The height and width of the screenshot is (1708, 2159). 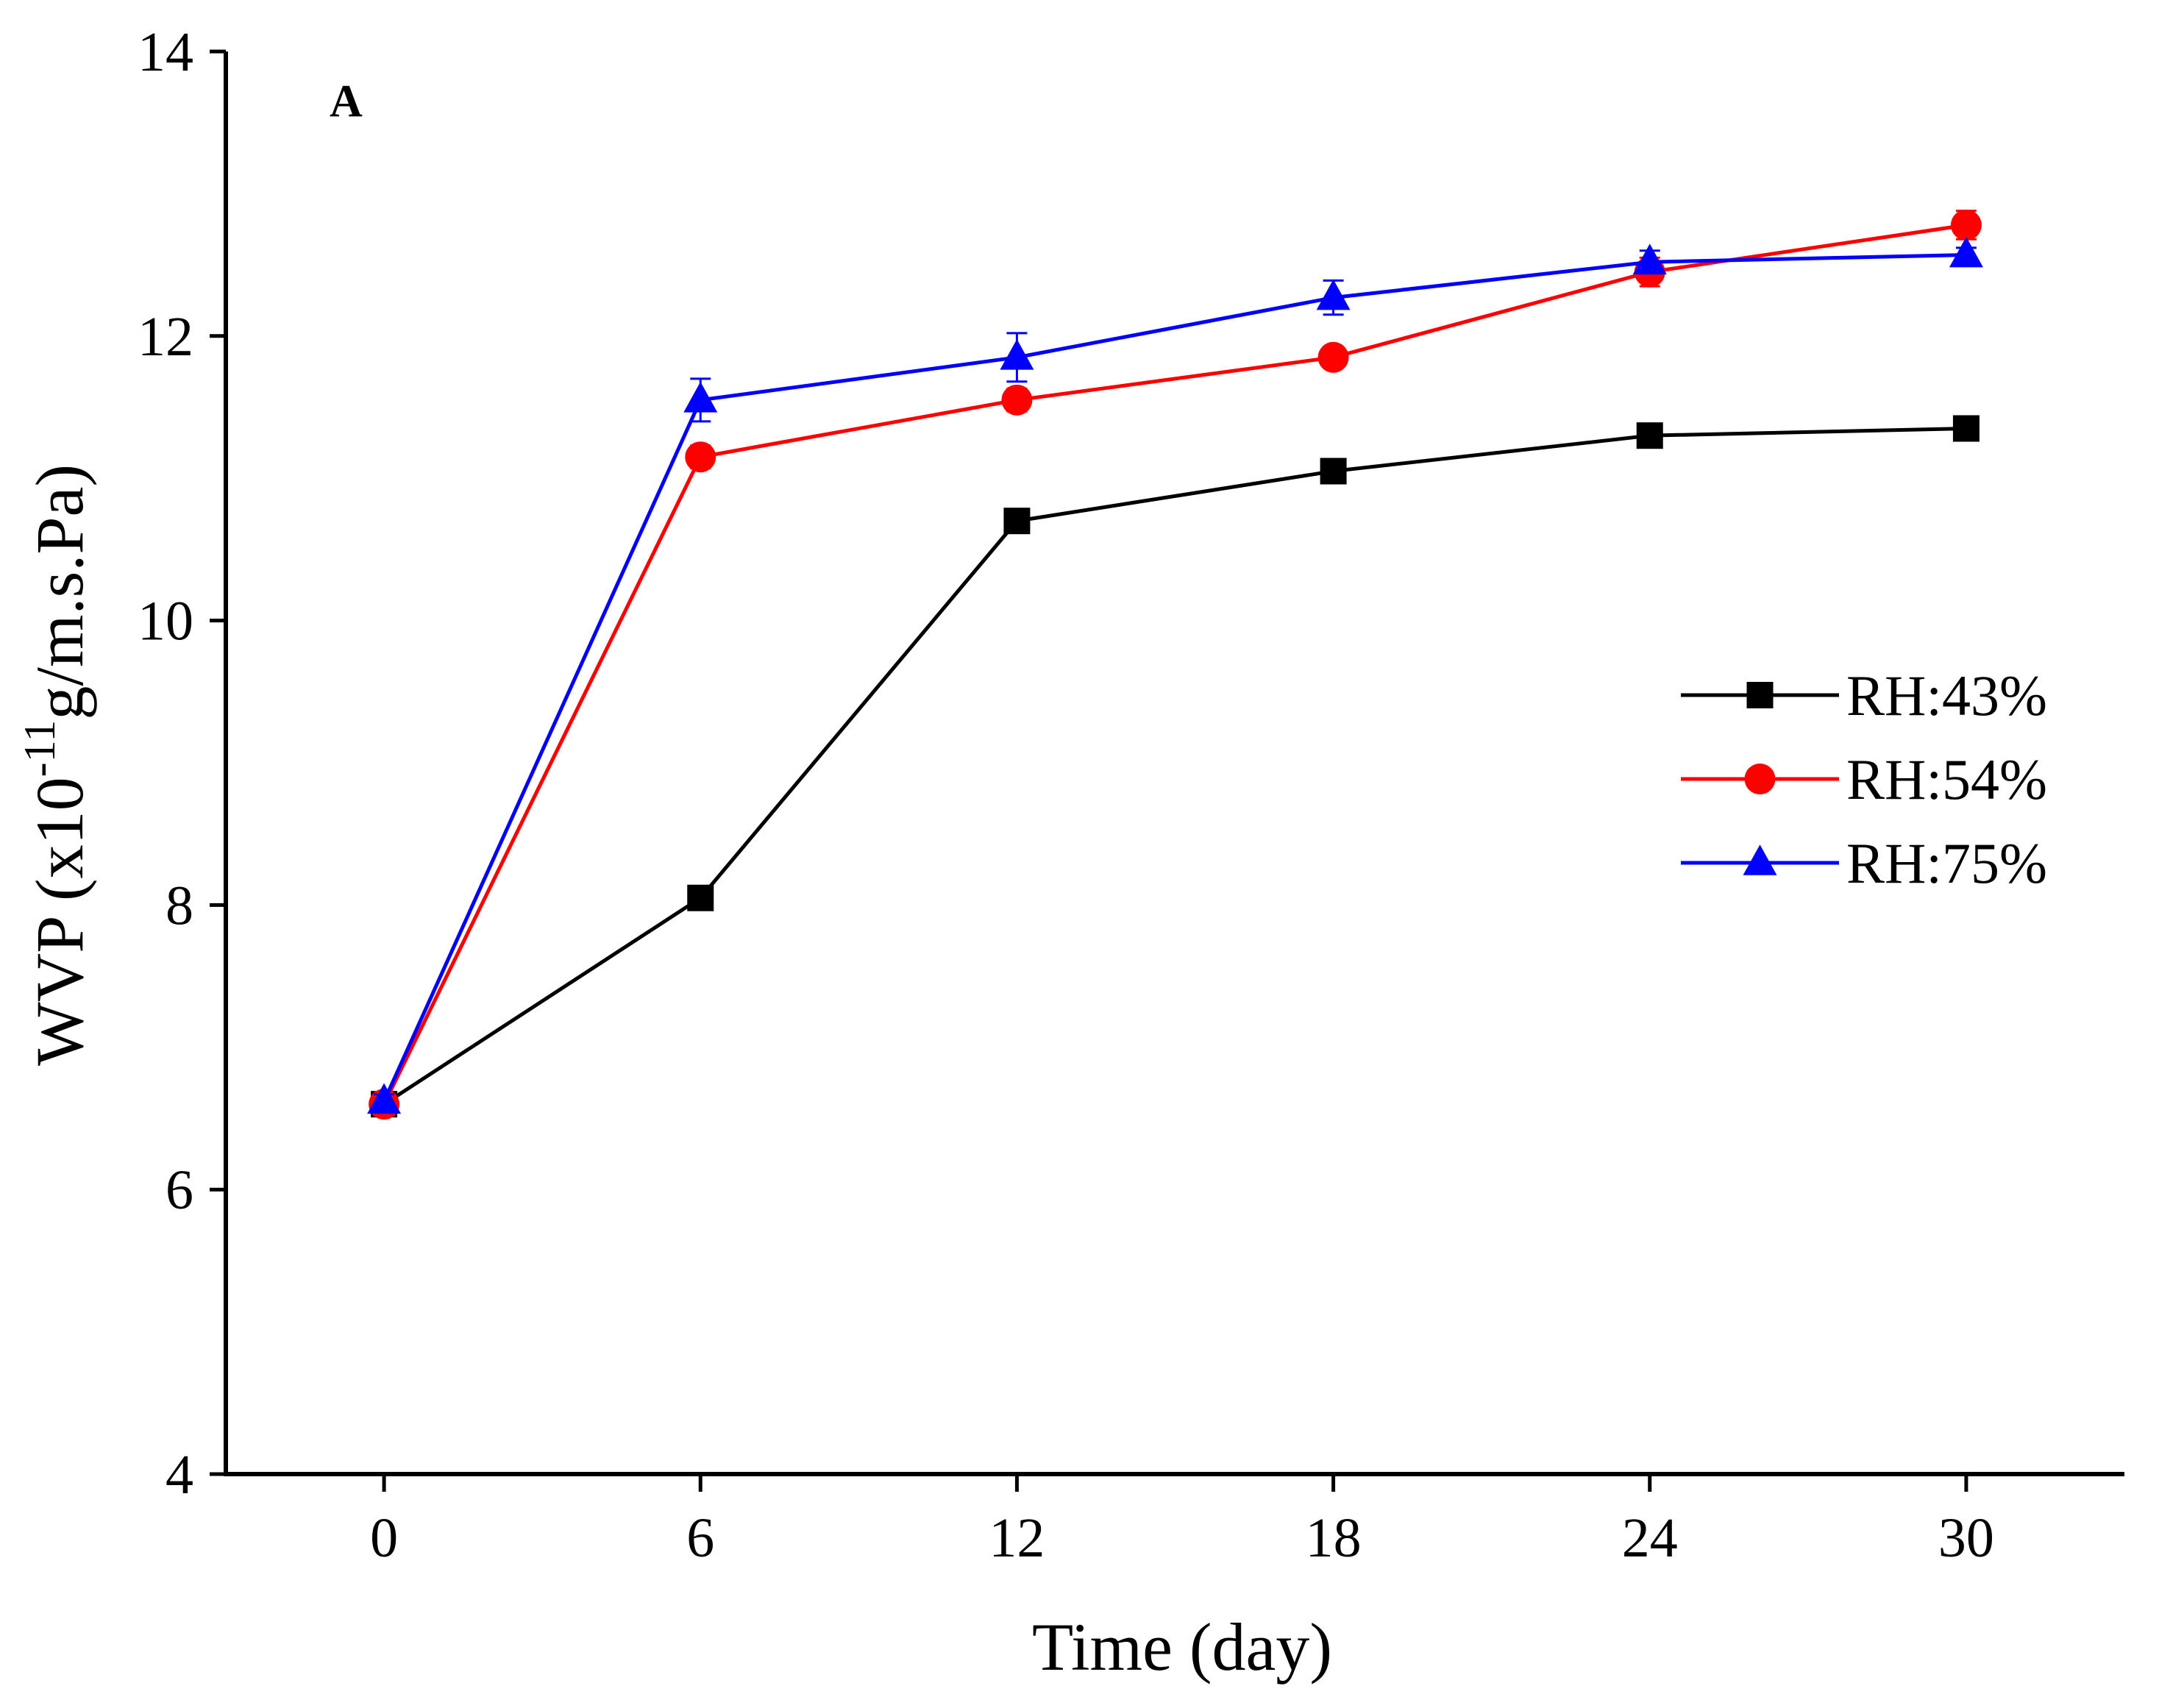 What do you see at coordinates (1946, 863) in the screenshot?
I see `legend-label: RH:75%` at bounding box center [1946, 863].